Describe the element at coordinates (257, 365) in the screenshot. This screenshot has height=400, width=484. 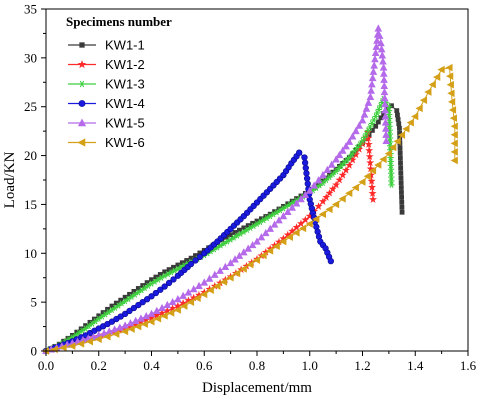
I see `x-tick-label: 0.8` at that location.